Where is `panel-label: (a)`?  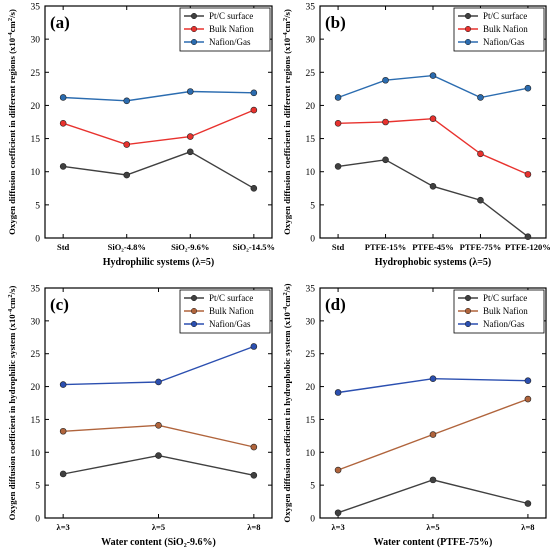
panel-label: (a) is located at coordinates (60, 22).